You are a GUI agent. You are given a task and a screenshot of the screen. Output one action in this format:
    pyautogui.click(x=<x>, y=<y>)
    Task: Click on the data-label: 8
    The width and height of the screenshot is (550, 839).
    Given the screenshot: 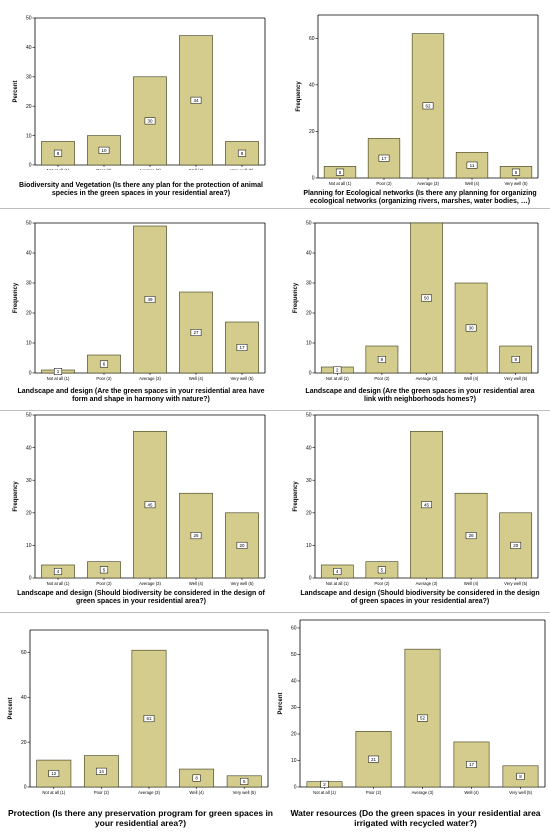 What is the action you would take?
    pyautogui.click(x=242, y=153)
    